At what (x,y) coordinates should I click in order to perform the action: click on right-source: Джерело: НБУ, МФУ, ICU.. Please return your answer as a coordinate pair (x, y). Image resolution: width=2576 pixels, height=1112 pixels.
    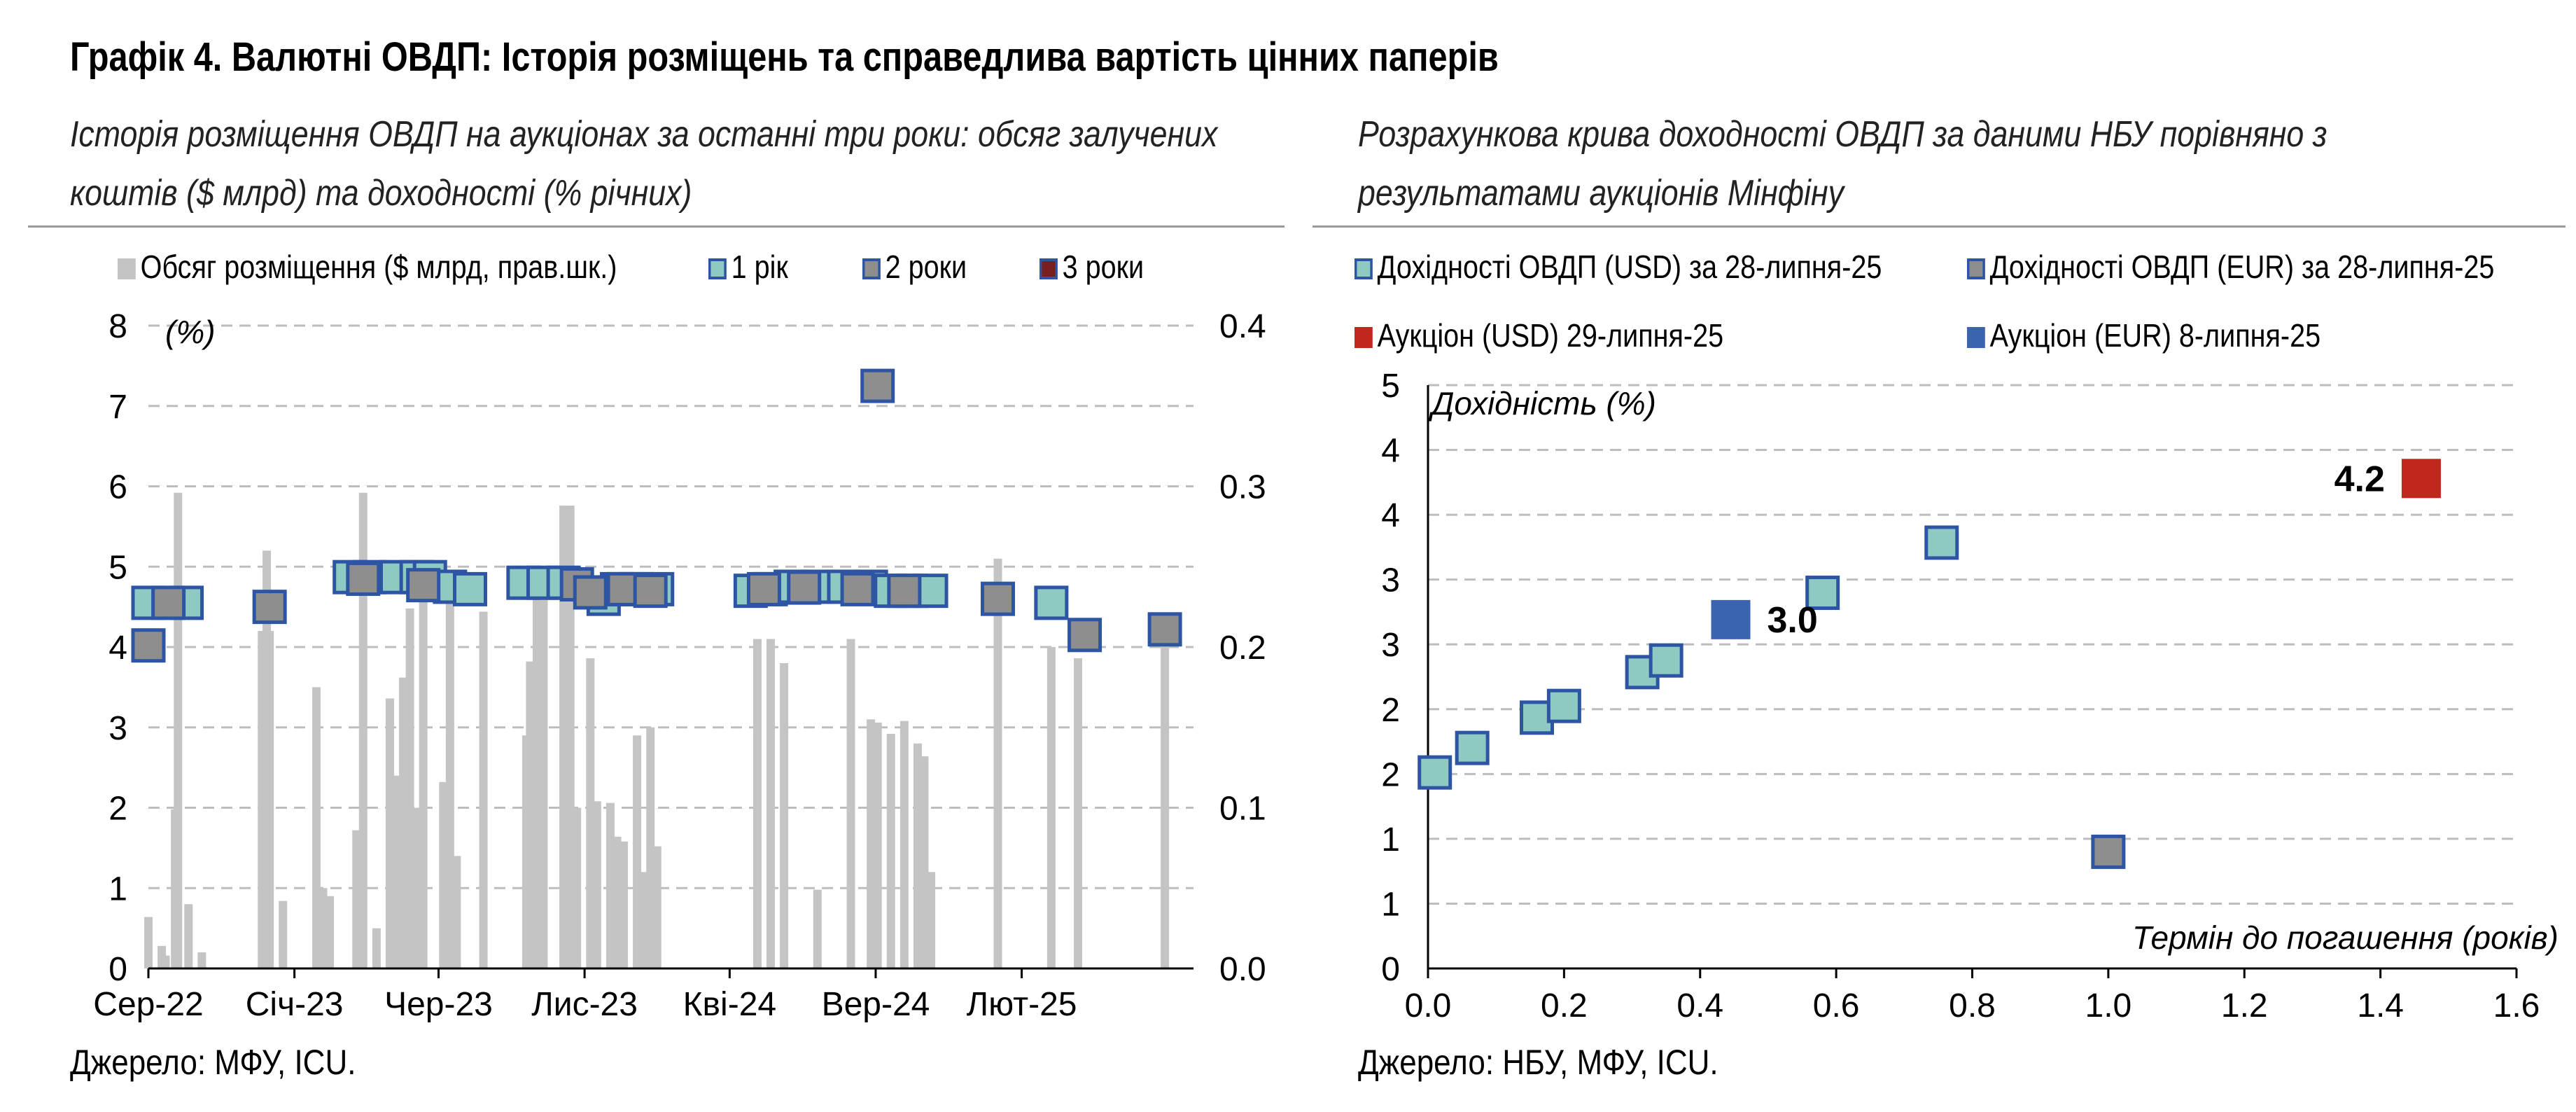
    Looking at the image, I should click on (1538, 1062).